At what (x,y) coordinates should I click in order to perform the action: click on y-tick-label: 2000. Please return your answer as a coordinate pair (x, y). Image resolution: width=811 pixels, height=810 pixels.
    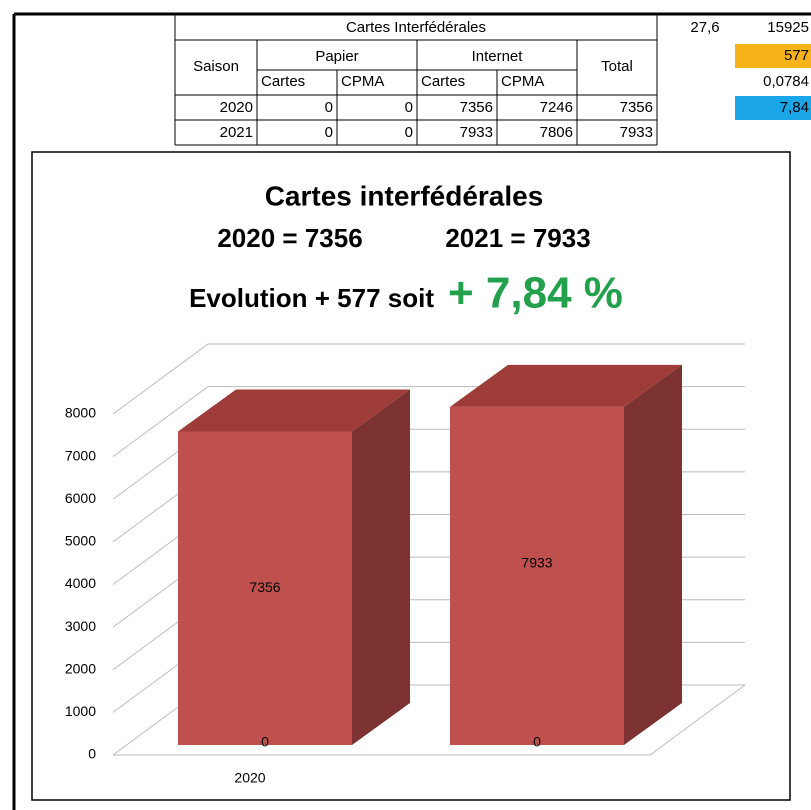
    Looking at the image, I should click on (80, 668).